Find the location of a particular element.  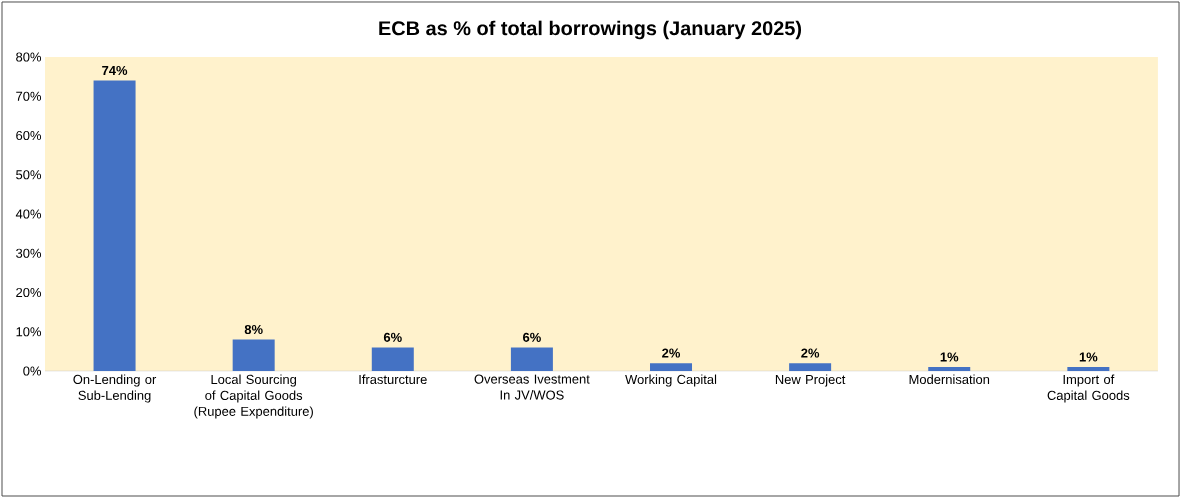

x-tick-label: Ifrasturcture is located at coordinates (393, 379).